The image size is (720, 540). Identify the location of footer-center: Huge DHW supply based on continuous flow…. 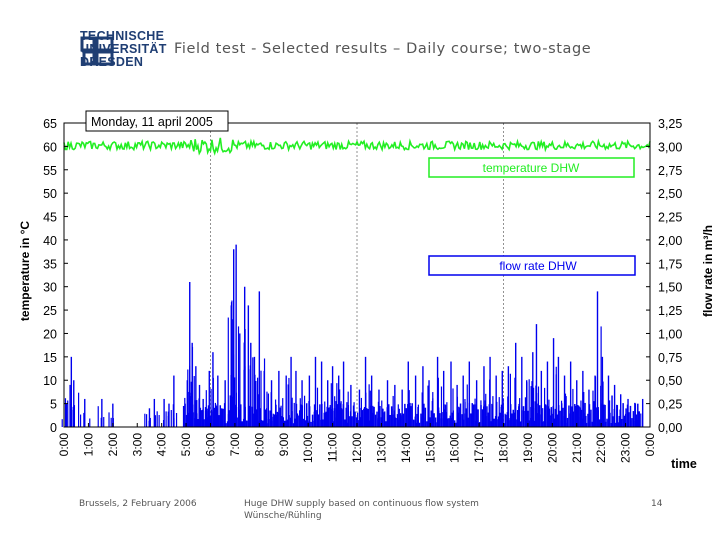
(361, 510).